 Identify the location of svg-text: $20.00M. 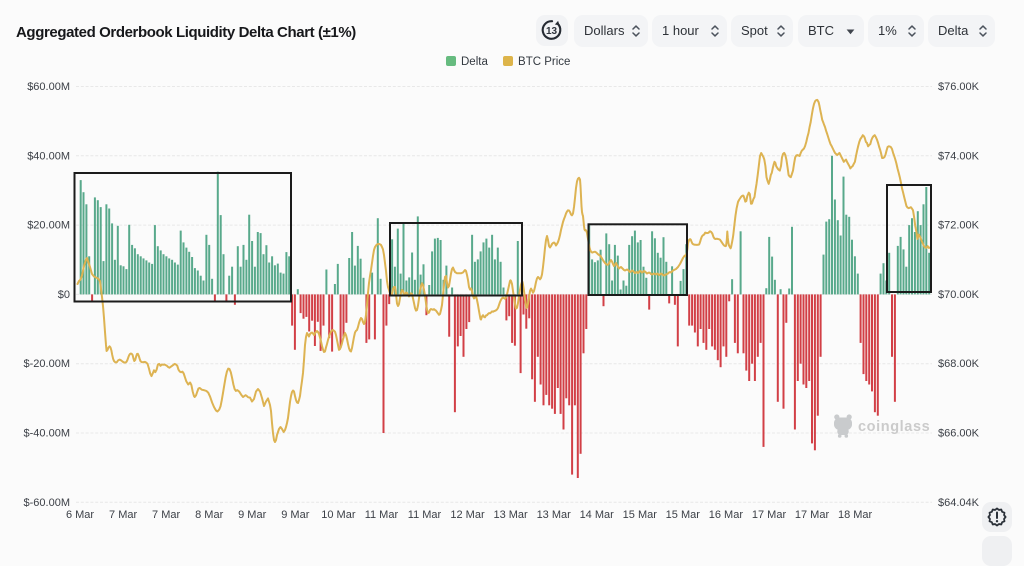
(48, 226).